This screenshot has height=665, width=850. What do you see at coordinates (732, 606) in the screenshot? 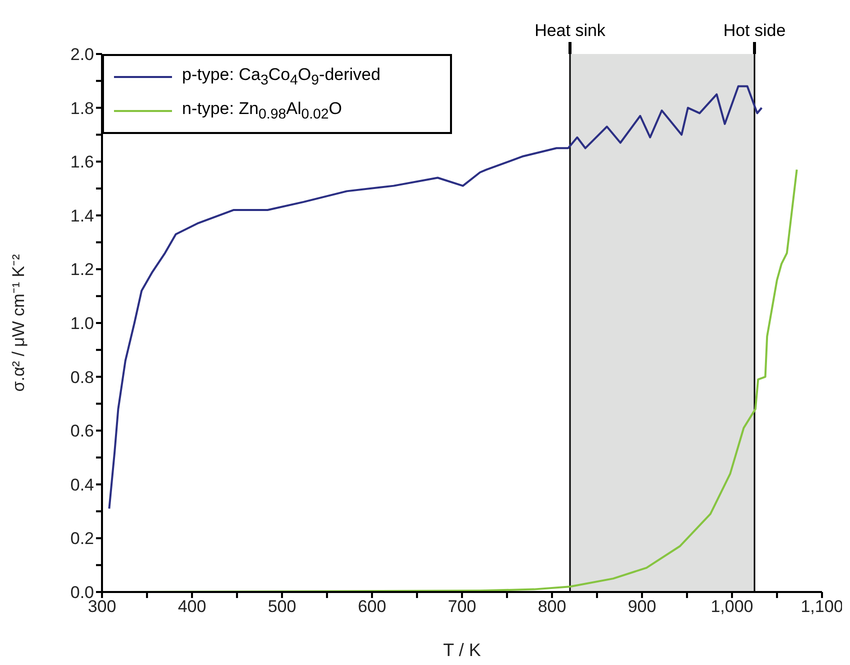
I see `x-tick-label: 1,000` at bounding box center [732, 606].